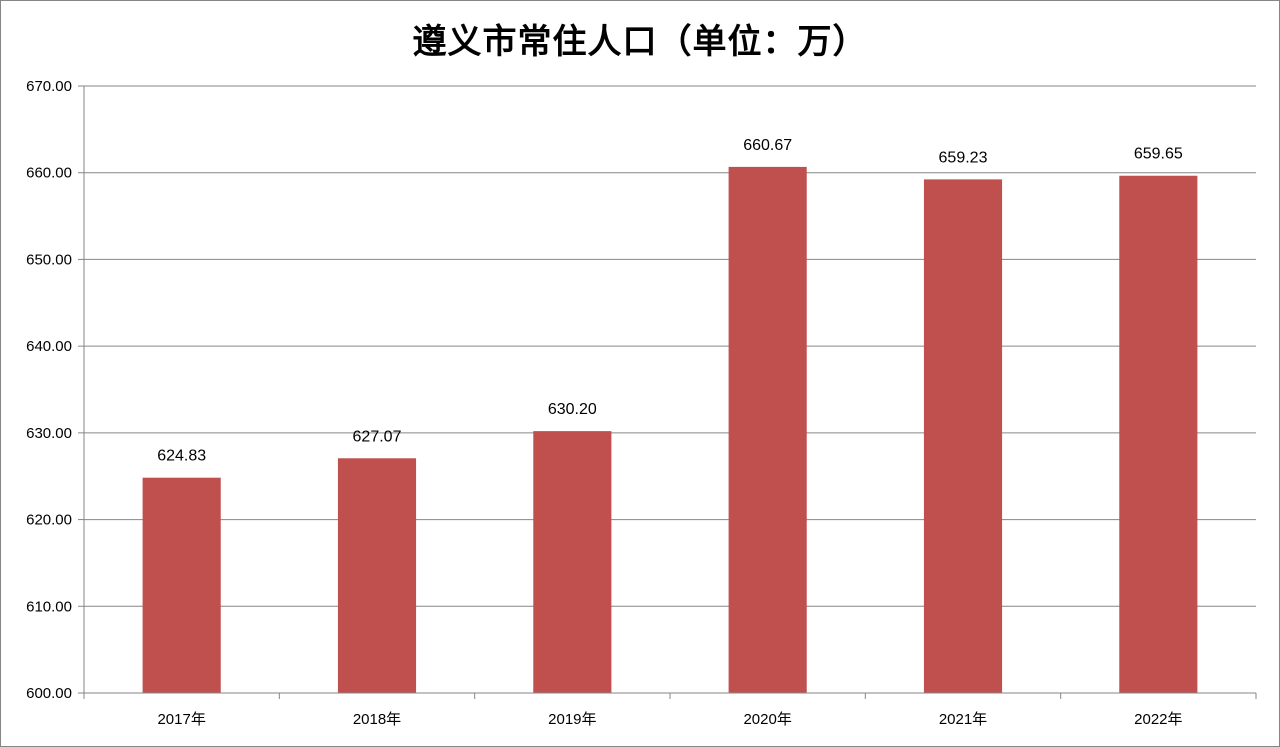 The width and height of the screenshot is (1280, 747). Describe the element at coordinates (963, 719) in the screenshot. I see `x-tick-label: 2021年` at that location.